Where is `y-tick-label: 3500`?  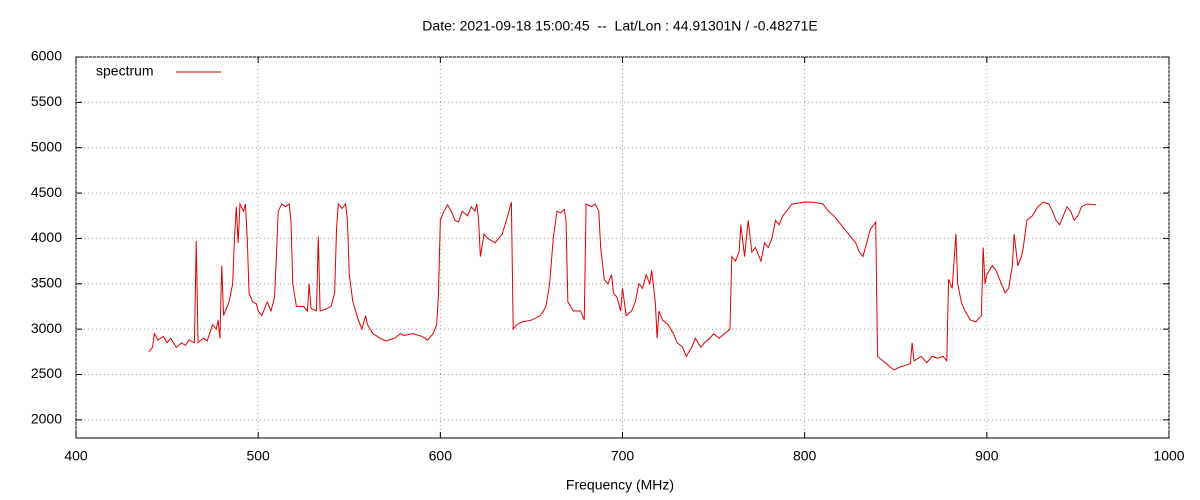 y-tick-label: 3500 is located at coordinates (46, 282).